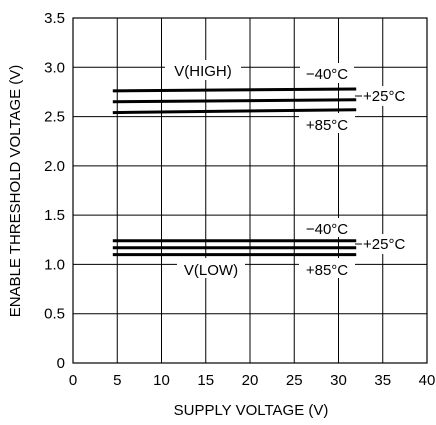 Image resolution: width=436 pixels, height=425 pixels. I want to click on high-neg40-label-bg, so click(327, 73).